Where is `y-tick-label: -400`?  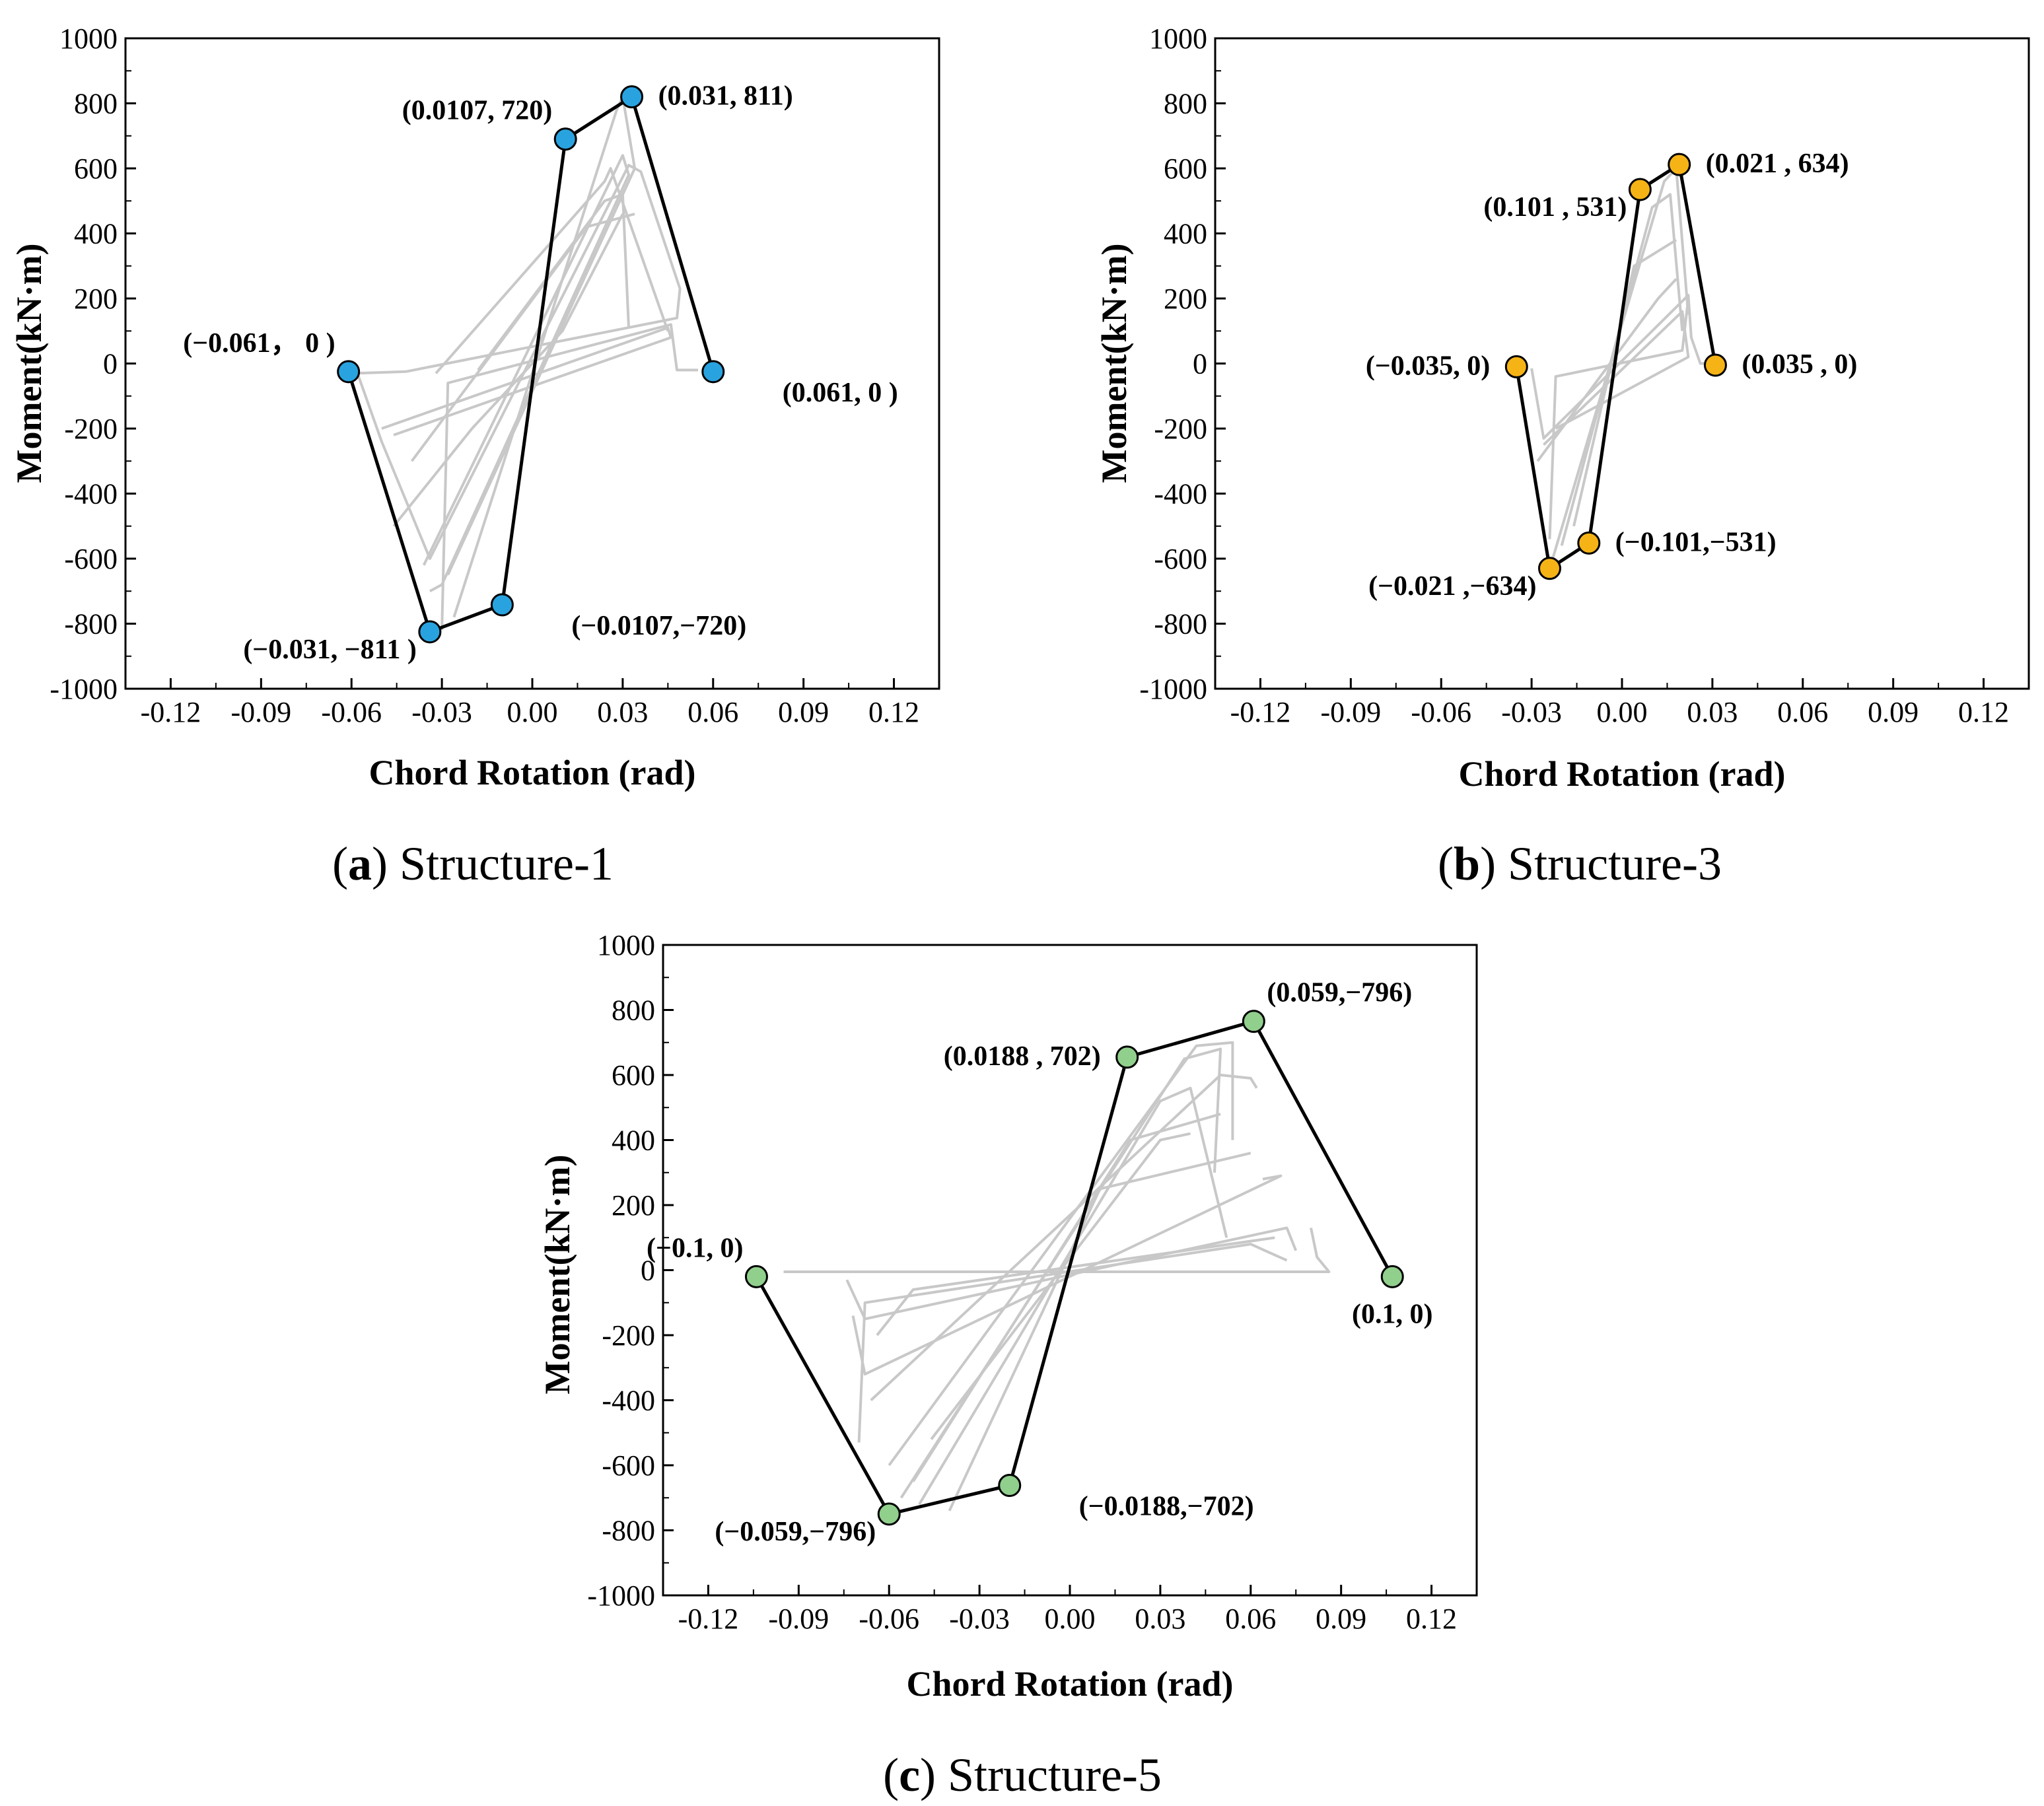
y-tick-label: -400 is located at coordinates (628, 1401).